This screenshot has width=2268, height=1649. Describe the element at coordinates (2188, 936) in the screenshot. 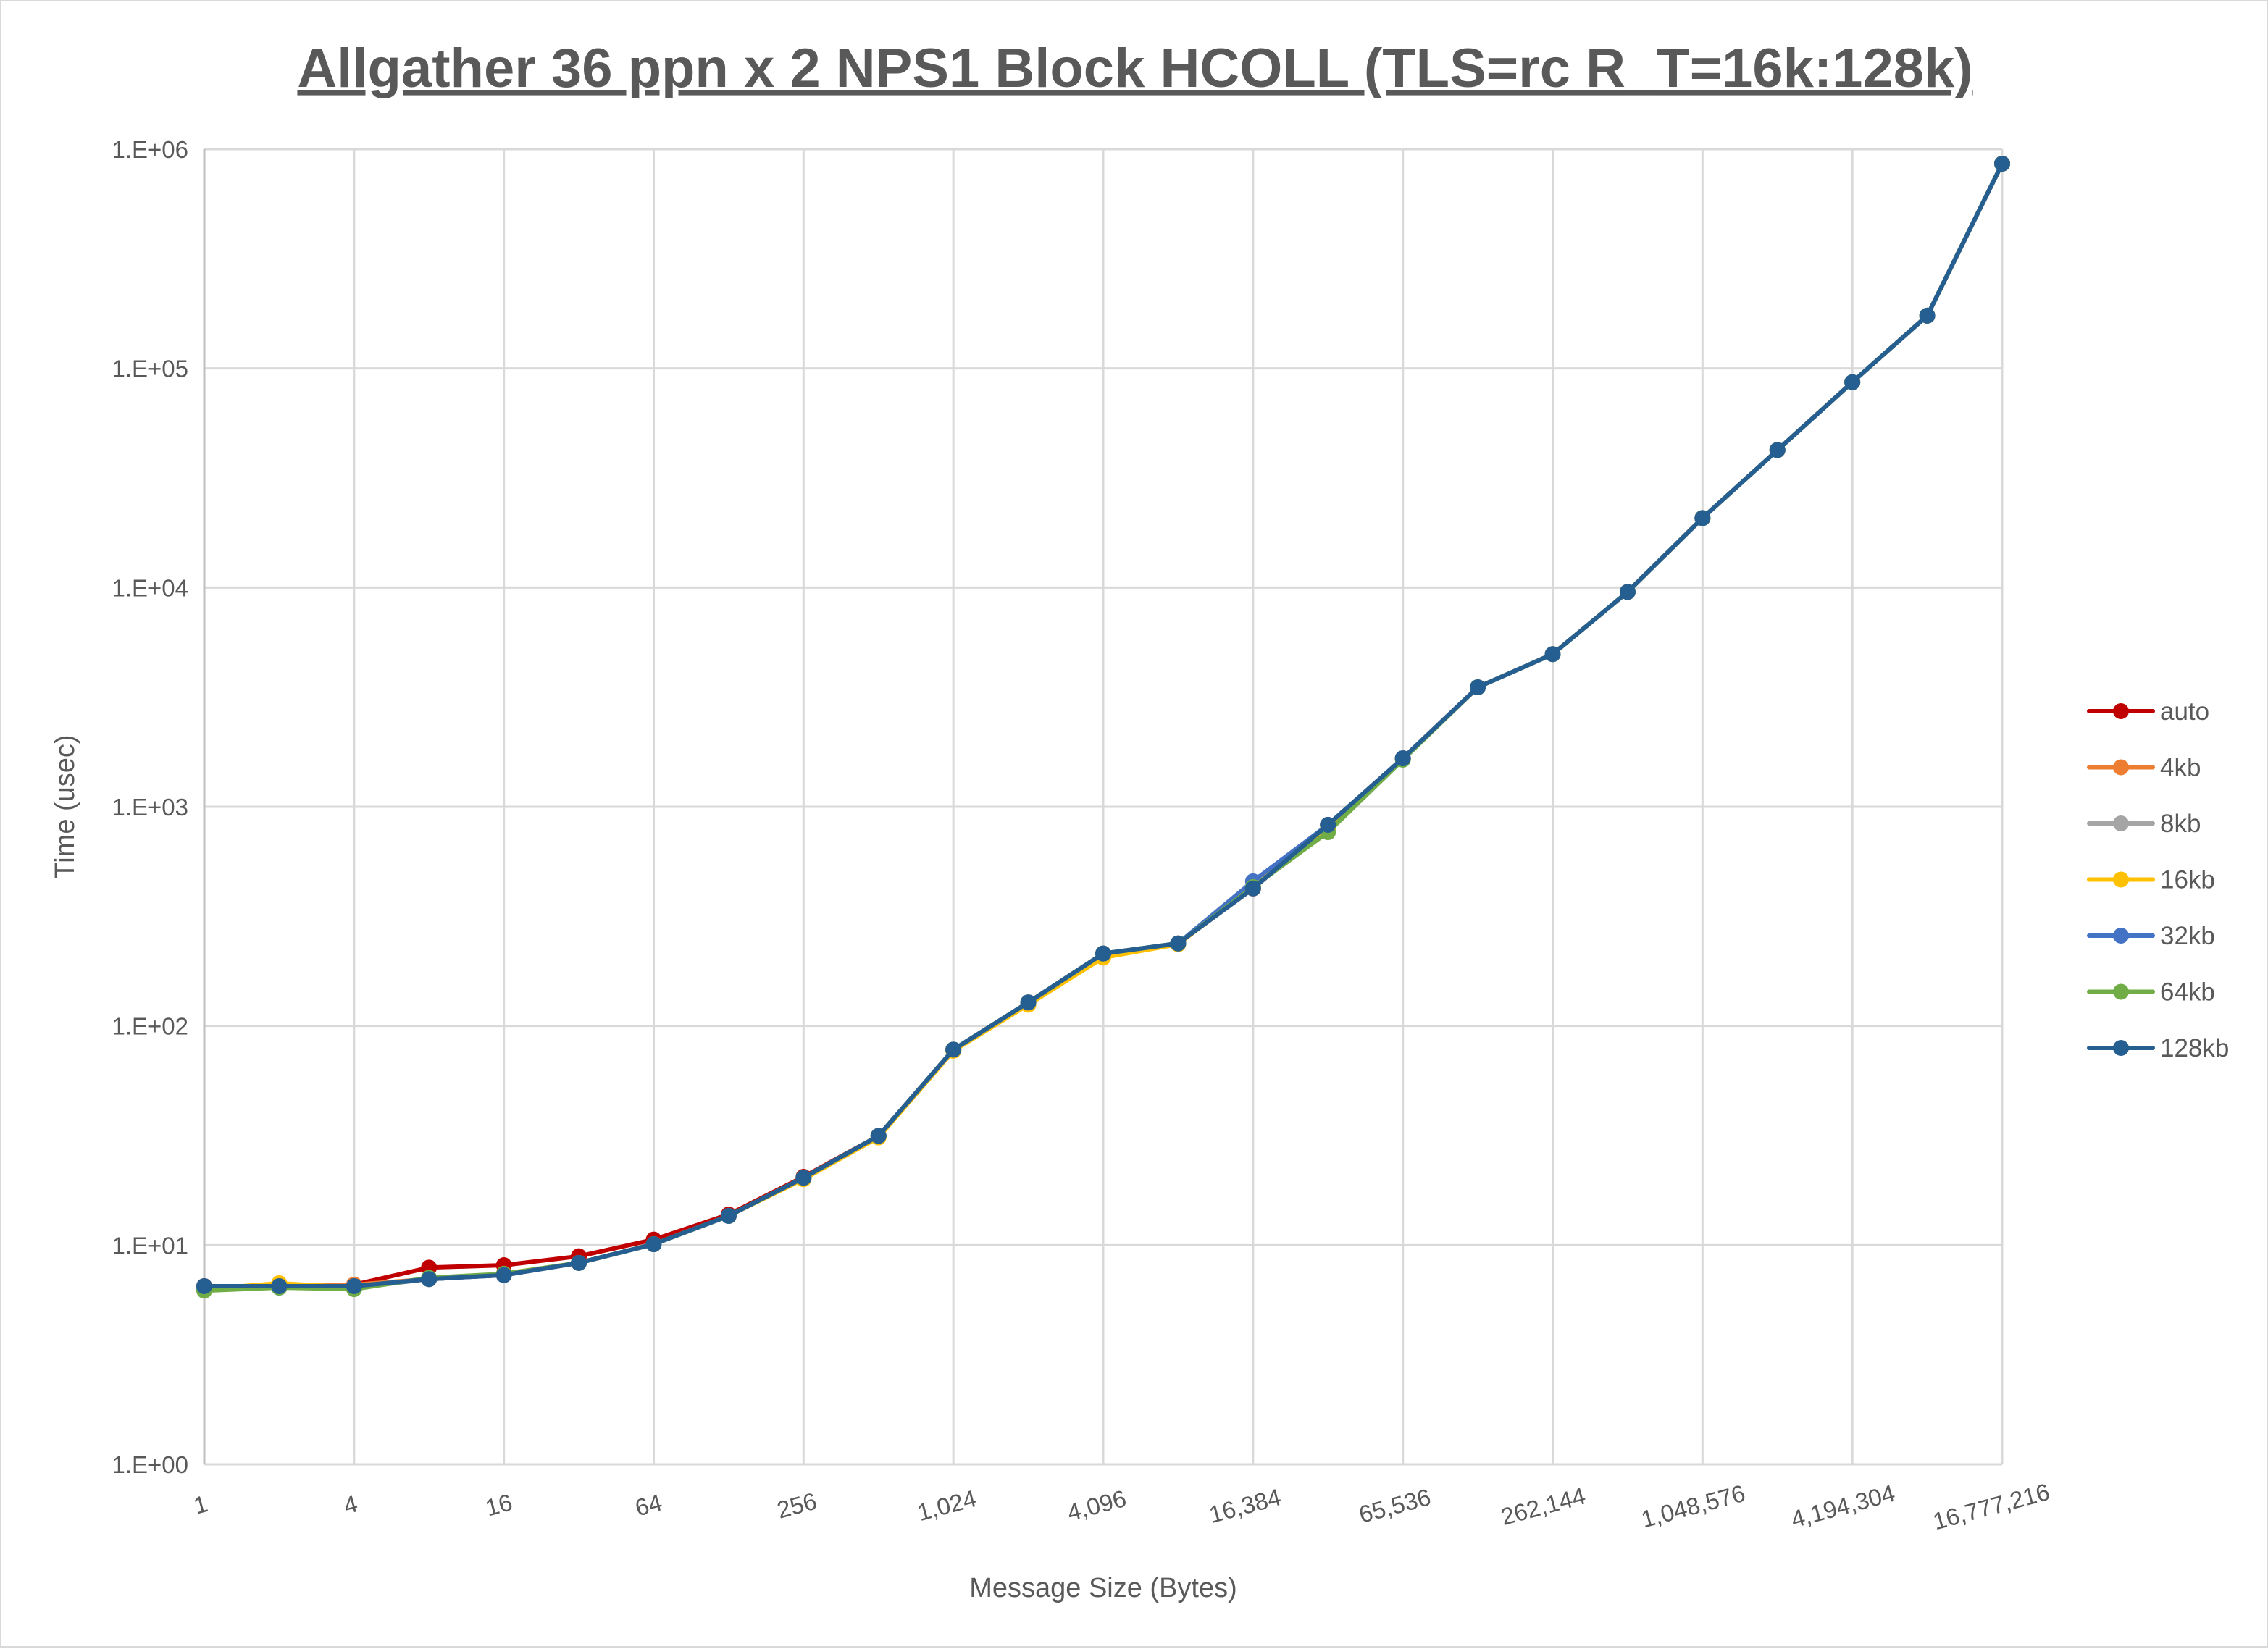

I see `legend-label: 32kb` at that location.